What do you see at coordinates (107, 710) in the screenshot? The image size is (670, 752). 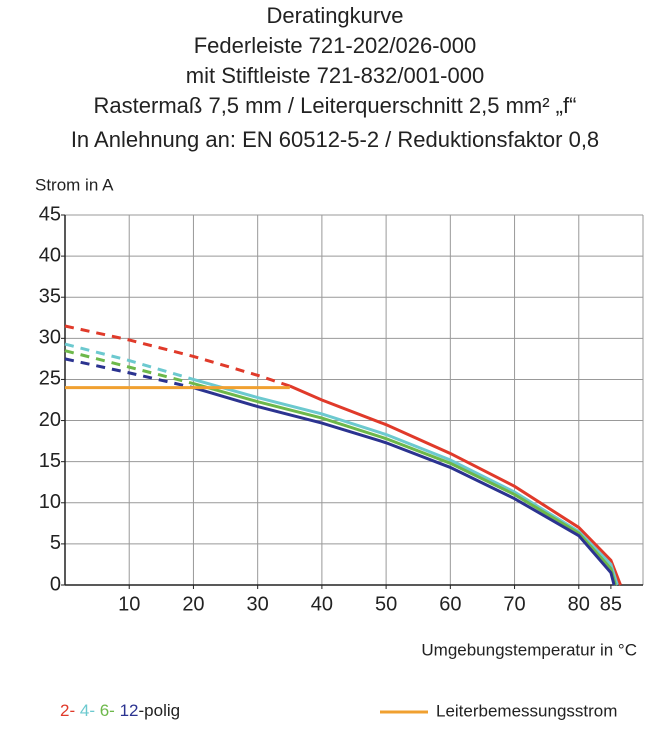 I see `legend-entry: 6-` at bounding box center [107, 710].